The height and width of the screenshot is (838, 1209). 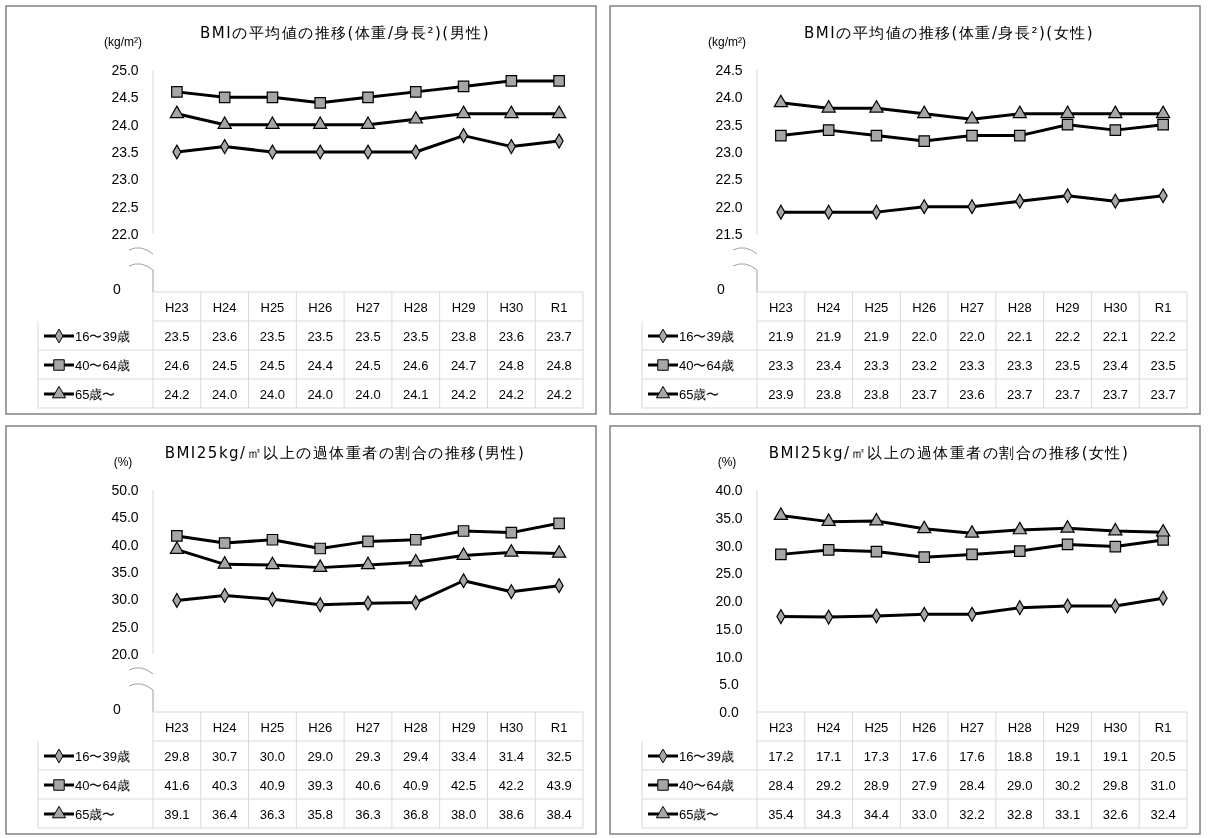 What do you see at coordinates (511, 814) in the screenshot?
I see `data-label: 38.6` at bounding box center [511, 814].